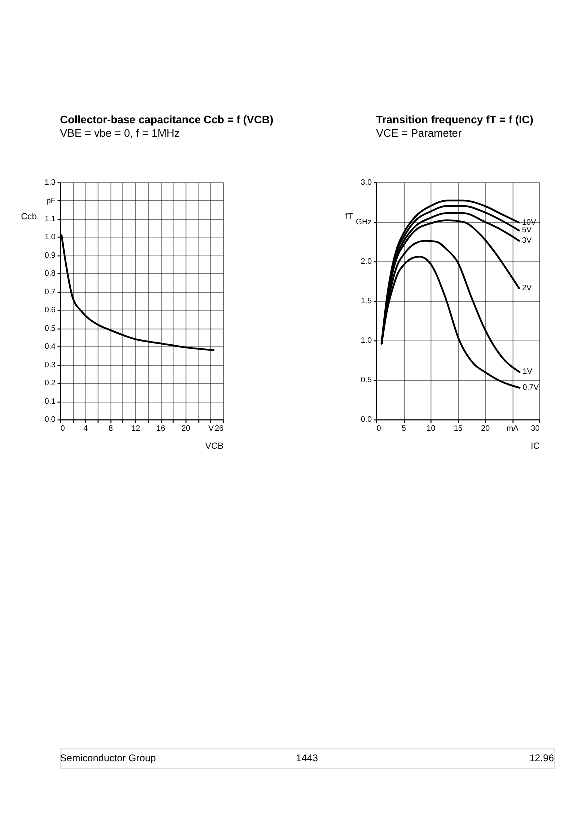  I want to click on y-tick-label: 2.0, so click(366, 261).